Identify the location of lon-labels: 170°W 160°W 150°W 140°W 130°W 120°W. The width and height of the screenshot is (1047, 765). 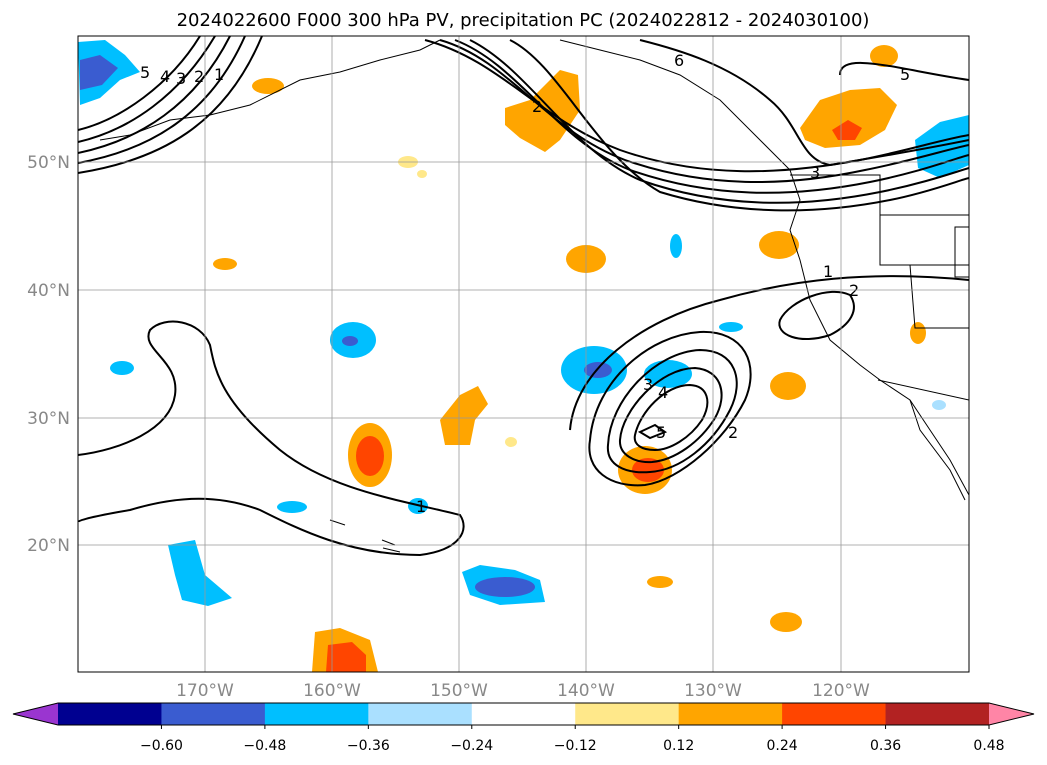
(523, 691).